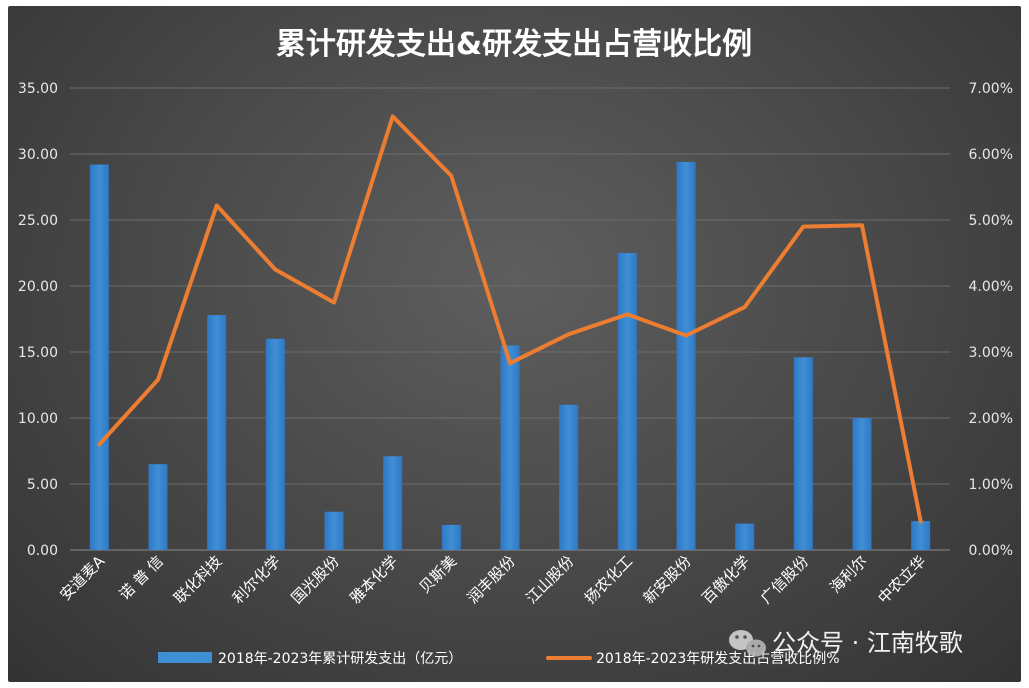 The image size is (1029, 688). What do you see at coordinates (991, 287) in the screenshot?
I see `right-tick-label: 4.00%` at bounding box center [991, 287].